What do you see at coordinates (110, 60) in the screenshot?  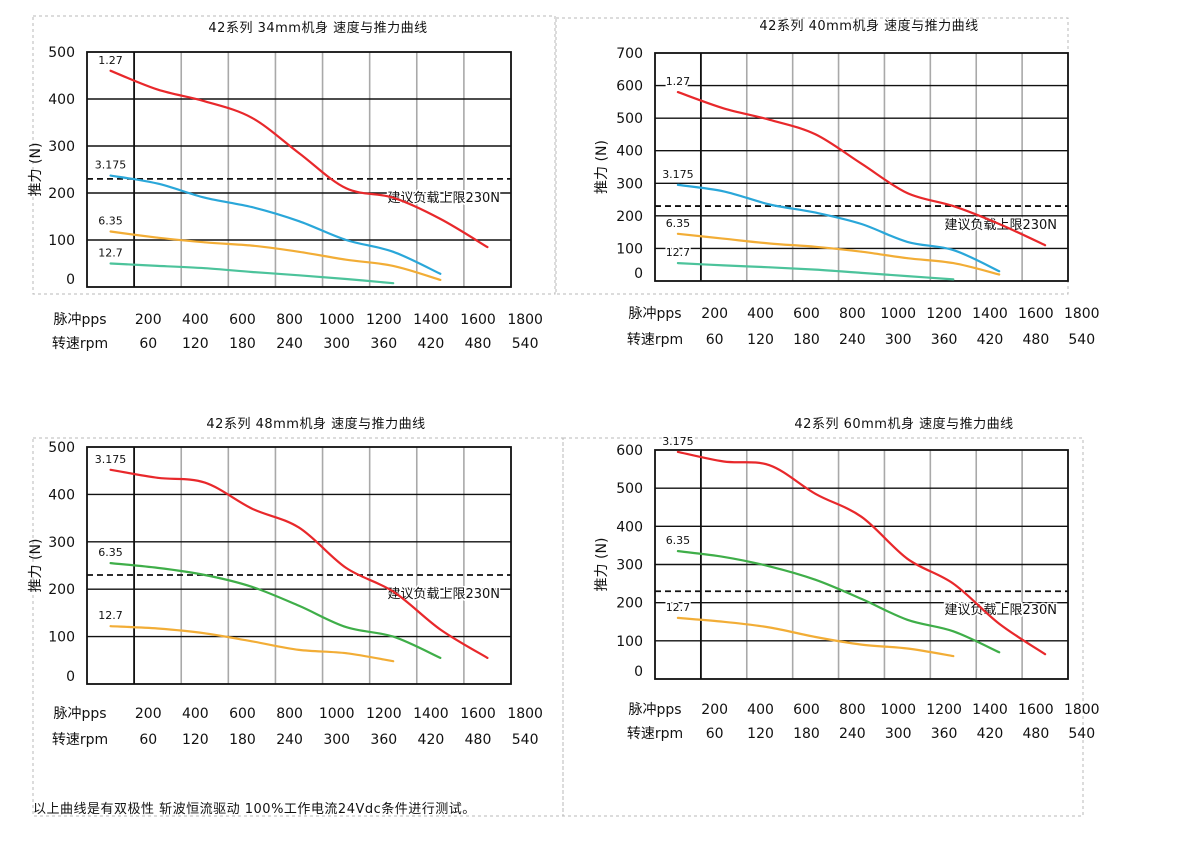 I see `series-label: 1.27` at bounding box center [110, 60].